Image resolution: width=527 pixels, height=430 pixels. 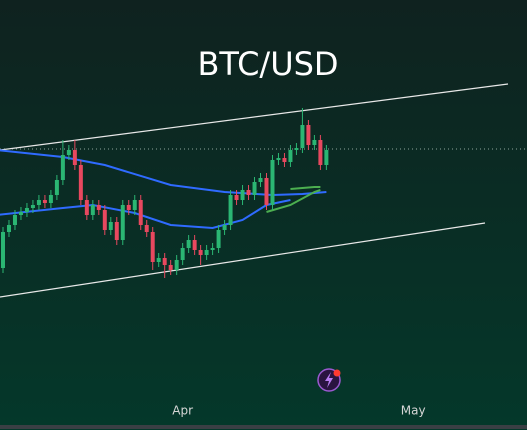 What do you see at coordinates (413, 411) in the screenshot?
I see `x-tick-label: May` at bounding box center [413, 411].